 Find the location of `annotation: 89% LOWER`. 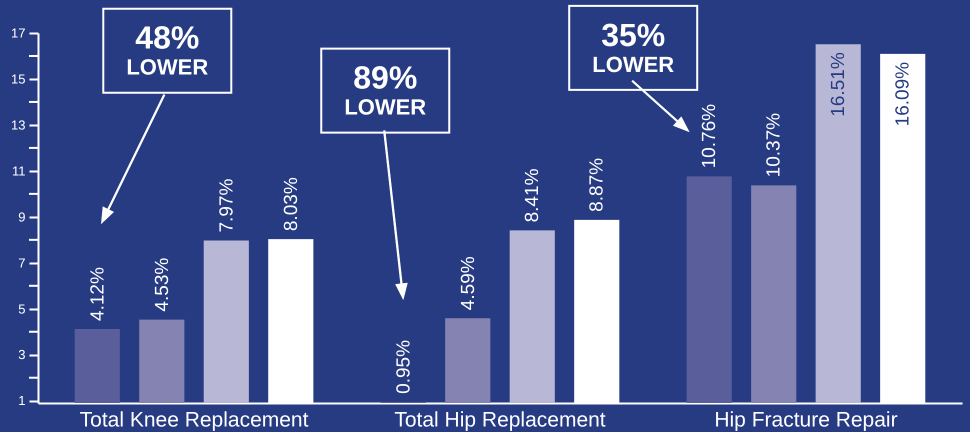

annotation: 89% LOWER is located at coordinates (385, 90).